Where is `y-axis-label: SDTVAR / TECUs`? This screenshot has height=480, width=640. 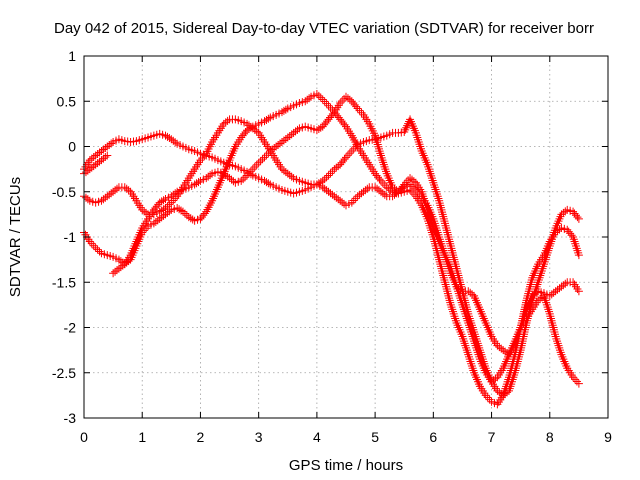
y-axis-label: SDTVAR / TECUs is located at coordinates (15, 237).